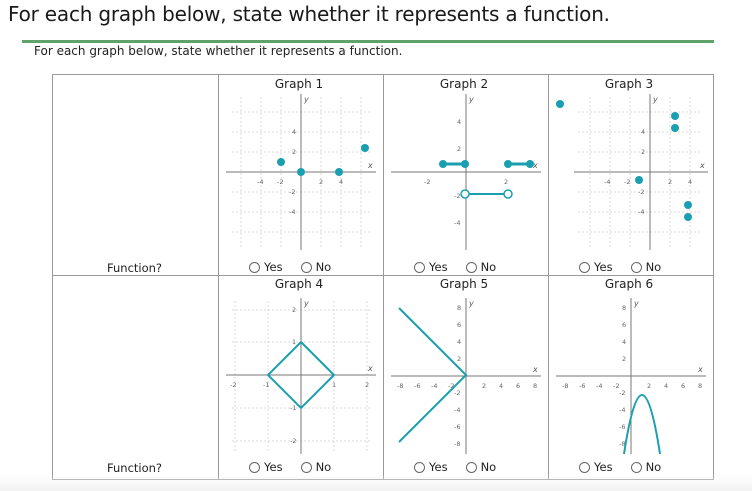 The image size is (752, 491). Describe the element at coordinates (535, 386) in the screenshot. I see `graph-5-tick-x-8: 8` at that location.